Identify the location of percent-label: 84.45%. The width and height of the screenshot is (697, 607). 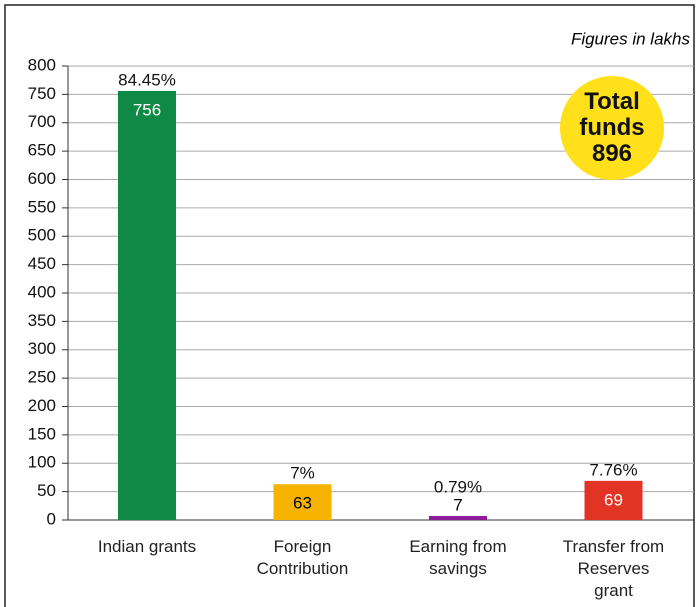
(147, 79).